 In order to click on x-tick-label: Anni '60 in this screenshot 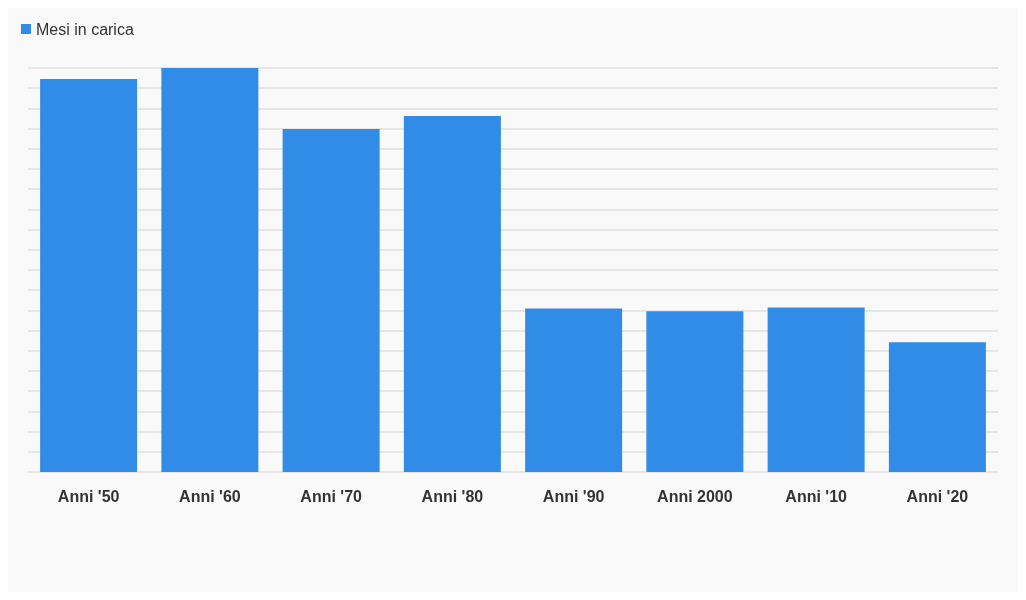, I will do `click(210, 496)`.